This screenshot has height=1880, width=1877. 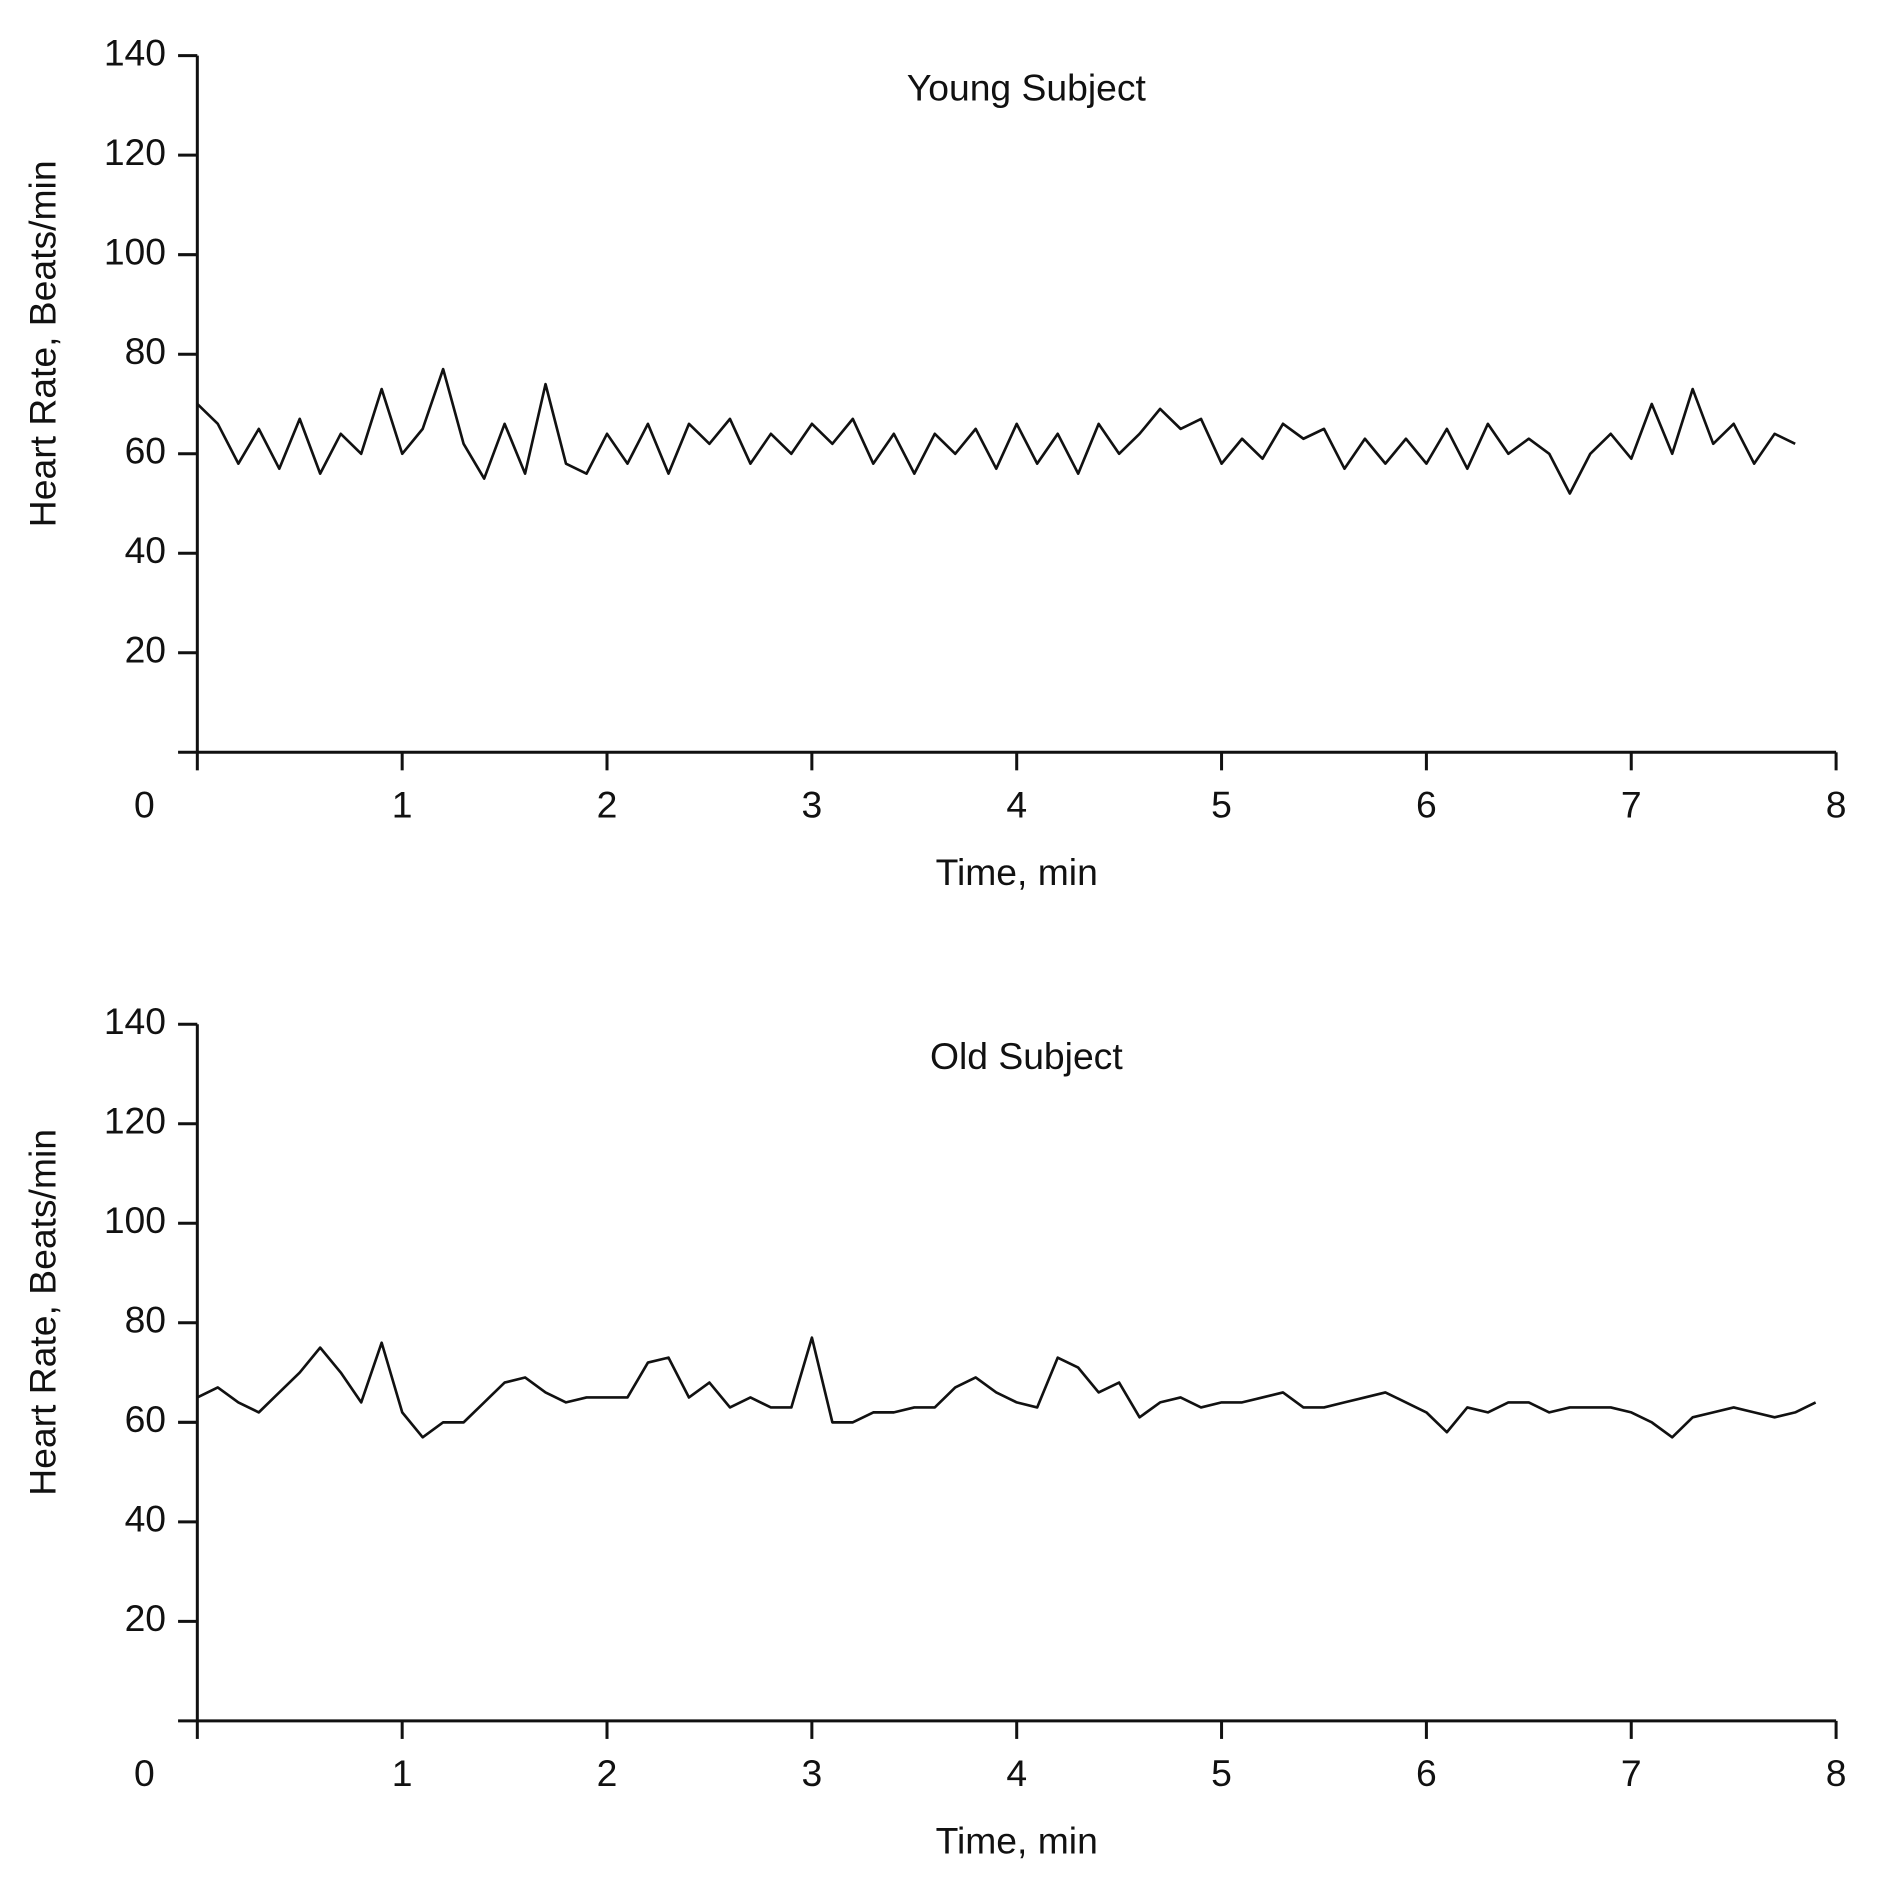 What do you see at coordinates (1027, 87) in the screenshot?
I see `chart-title: Young Subject` at bounding box center [1027, 87].